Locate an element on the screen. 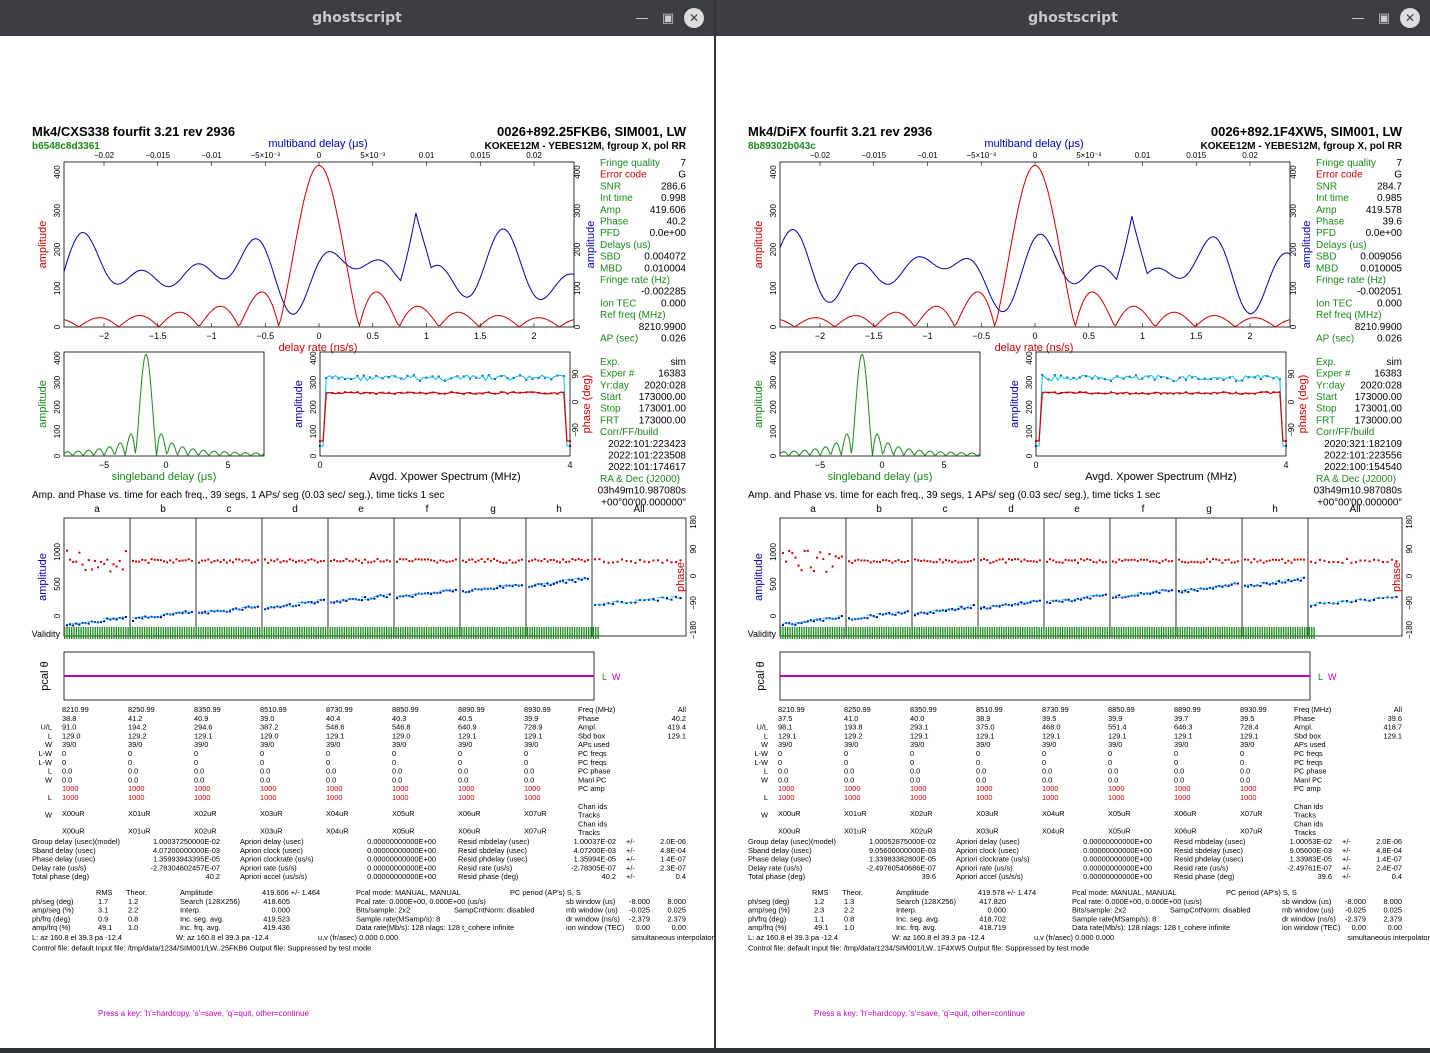 Image resolution: width=1430 pixels, height=1053 pixels. row-sideband: U/L is located at coordinates (46, 727).